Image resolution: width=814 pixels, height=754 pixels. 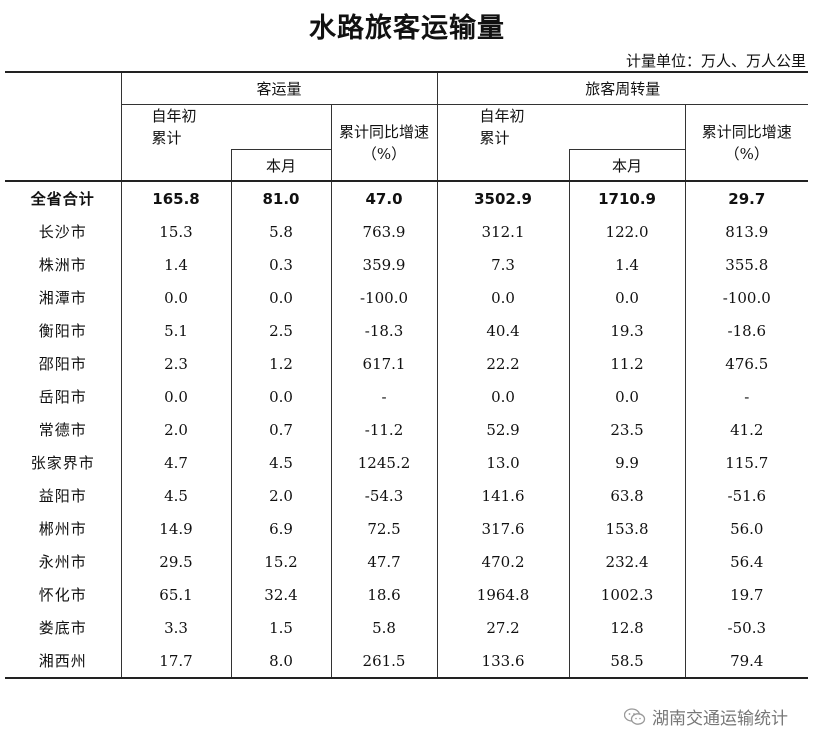 I want to click on pt-yoy-cell: -, so click(x=746, y=396).